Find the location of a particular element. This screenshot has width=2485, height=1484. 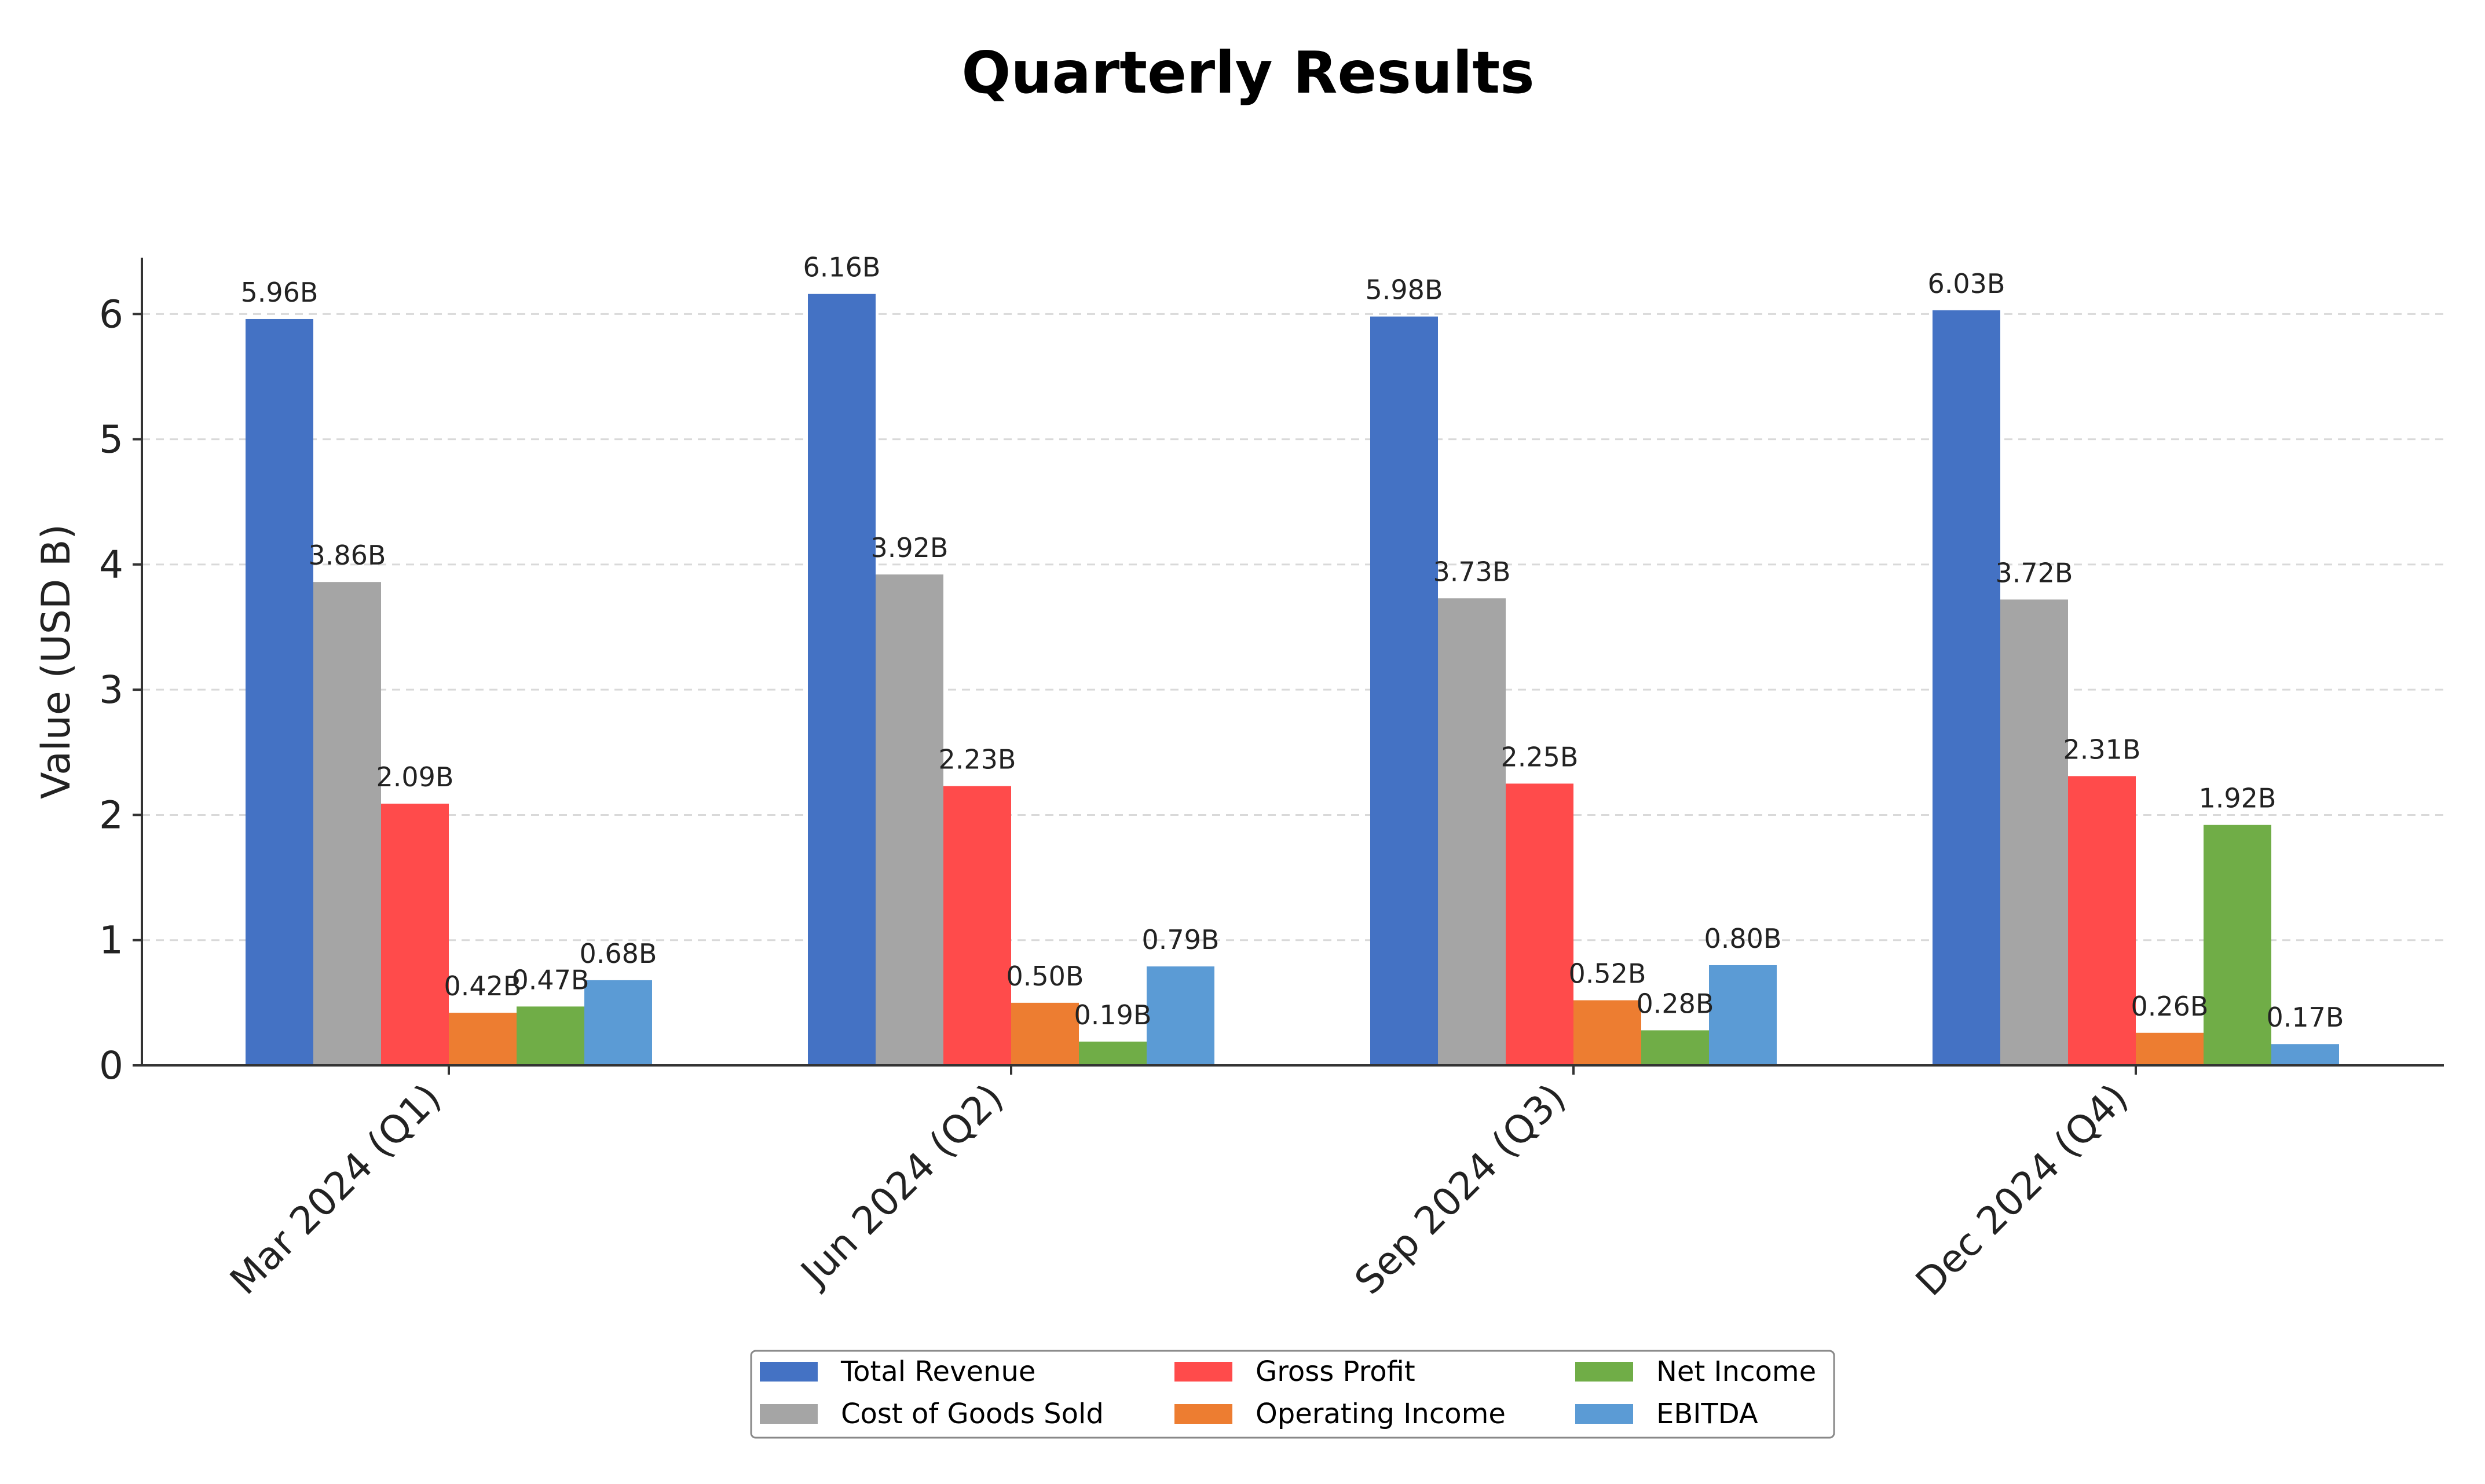

y-tick-label: 0 is located at coordinates (111, 1065).